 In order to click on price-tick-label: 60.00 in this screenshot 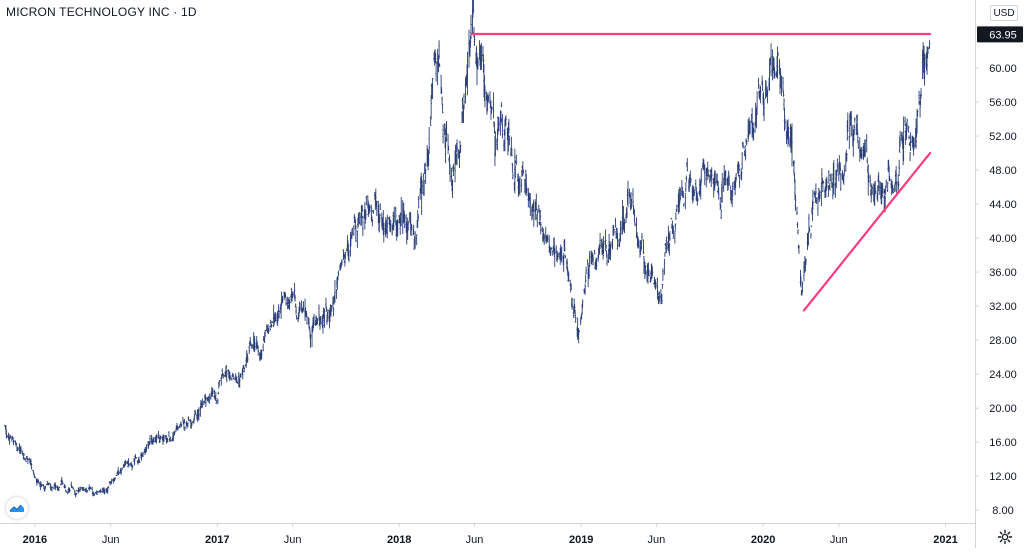, I will do `click(1003, 69)`.